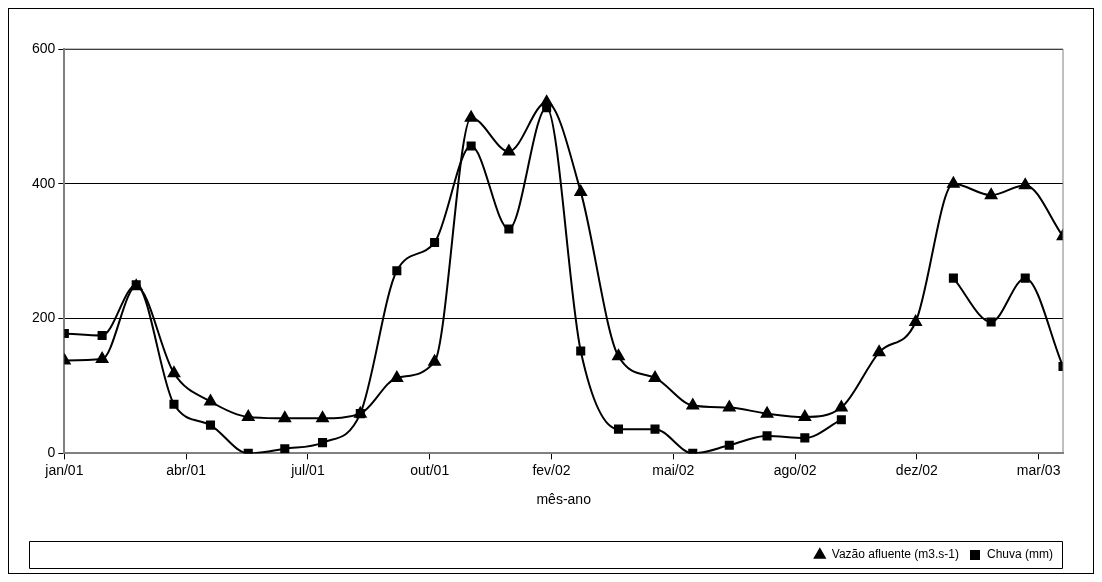  What do you see at coordinates (430, 469) in the screenshot?
I see `x-tick-label: out/01` at bounding box center [430, 469].